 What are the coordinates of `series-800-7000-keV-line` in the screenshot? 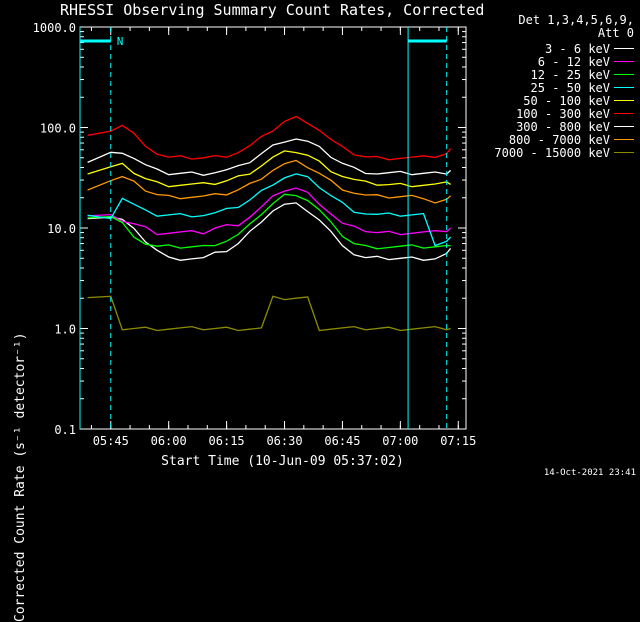 It's located at (269, 181).